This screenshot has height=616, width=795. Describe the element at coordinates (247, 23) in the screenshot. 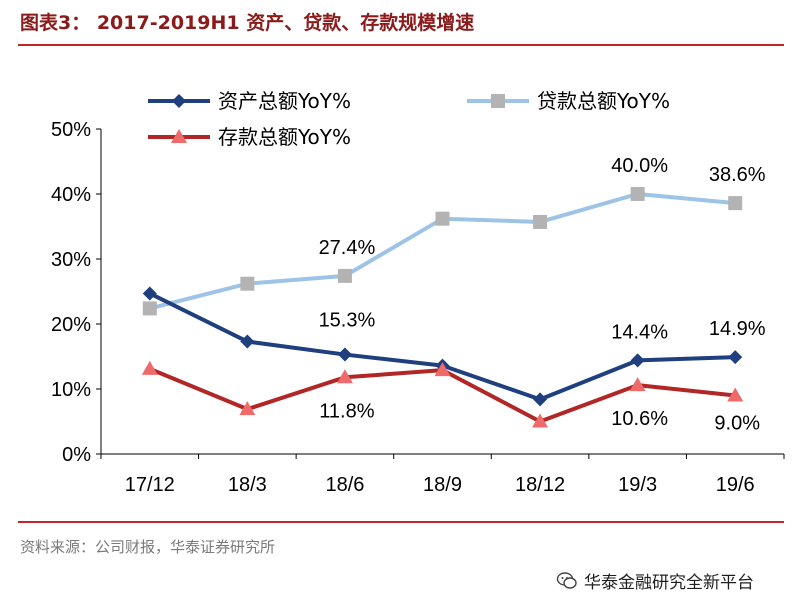

I see `figure-title: 图表3： 2017-2019H1 资产、贷款、存款规模增速` at that location.